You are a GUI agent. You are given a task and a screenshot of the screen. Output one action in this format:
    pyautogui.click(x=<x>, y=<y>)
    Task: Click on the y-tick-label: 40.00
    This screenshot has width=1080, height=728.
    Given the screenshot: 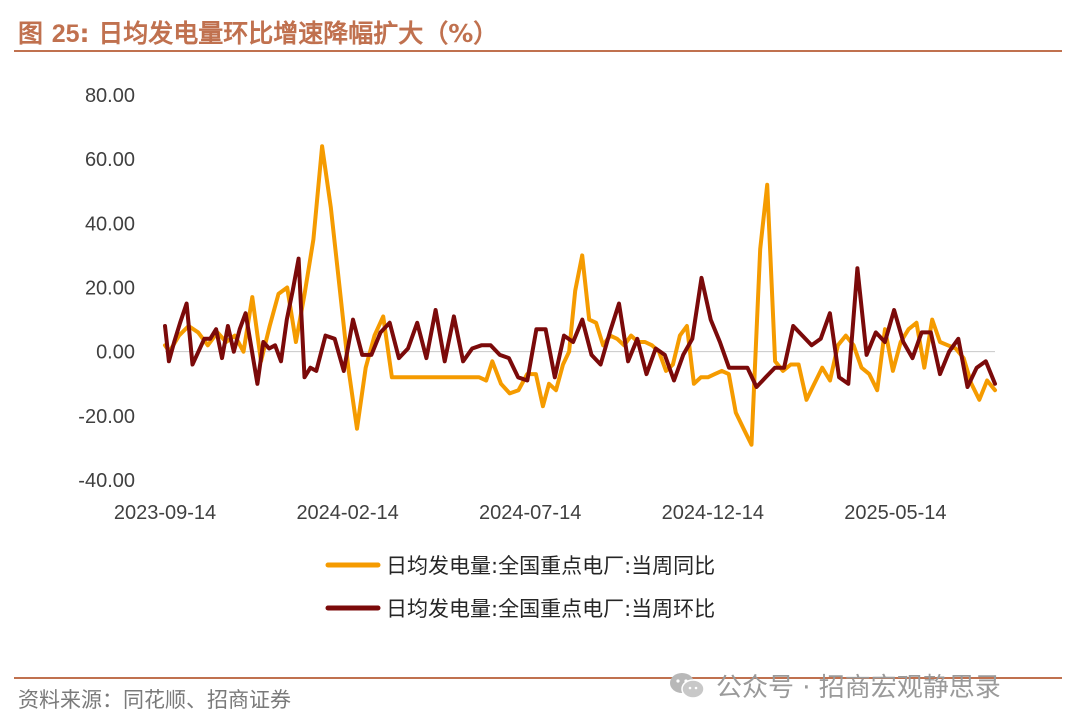 What is the action you would take?
    pyautogui.click(x=110, y=224)
    